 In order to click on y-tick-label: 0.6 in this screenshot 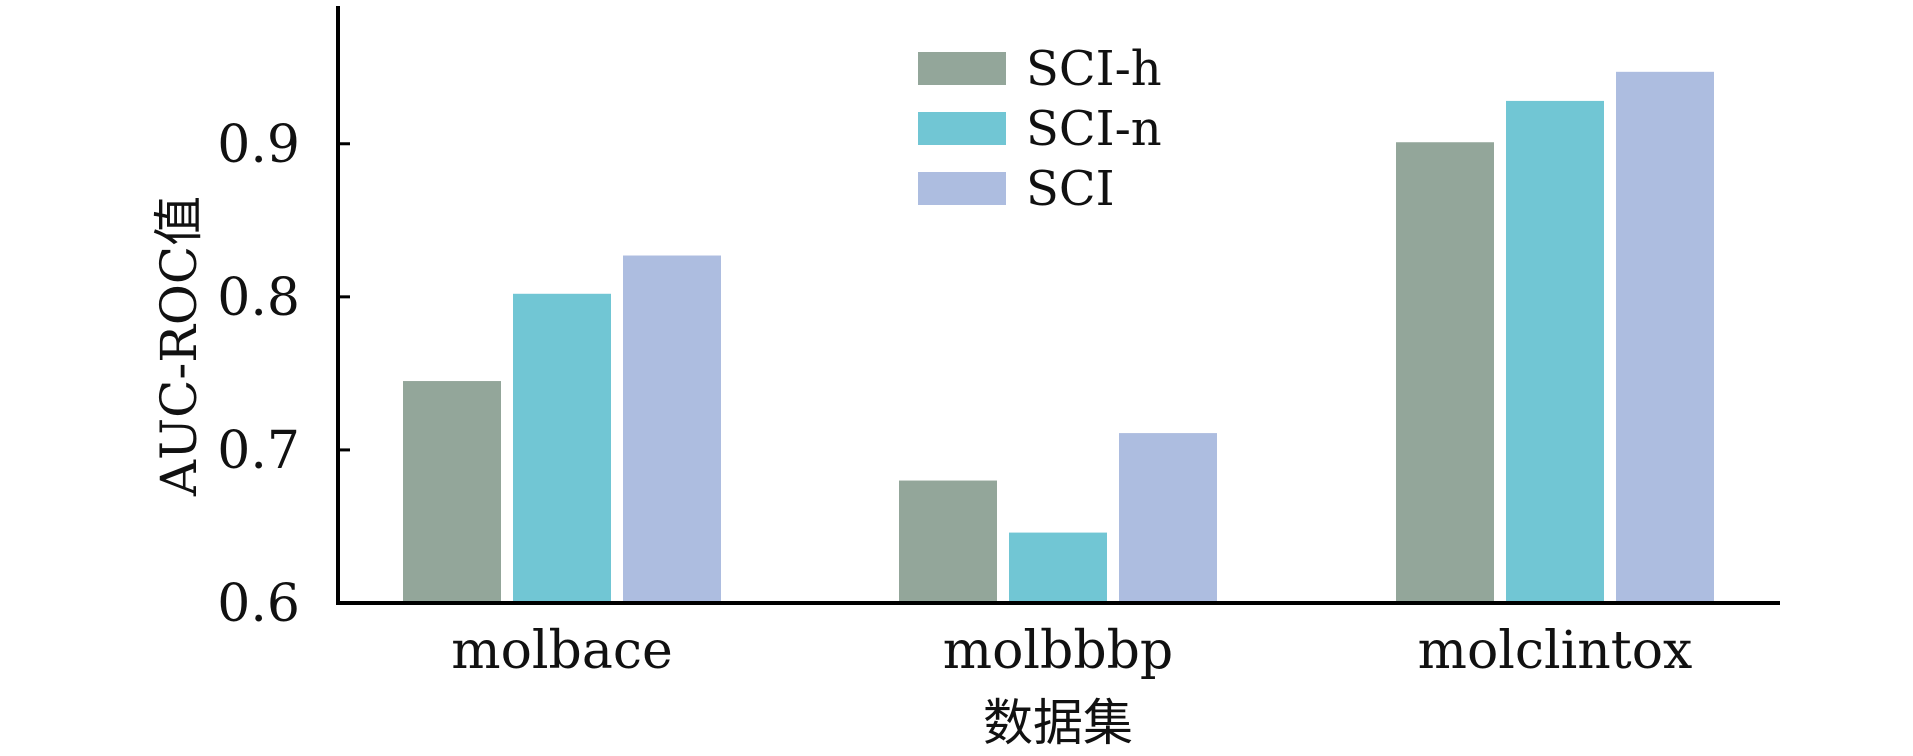, I will do `click(258, 604)`.